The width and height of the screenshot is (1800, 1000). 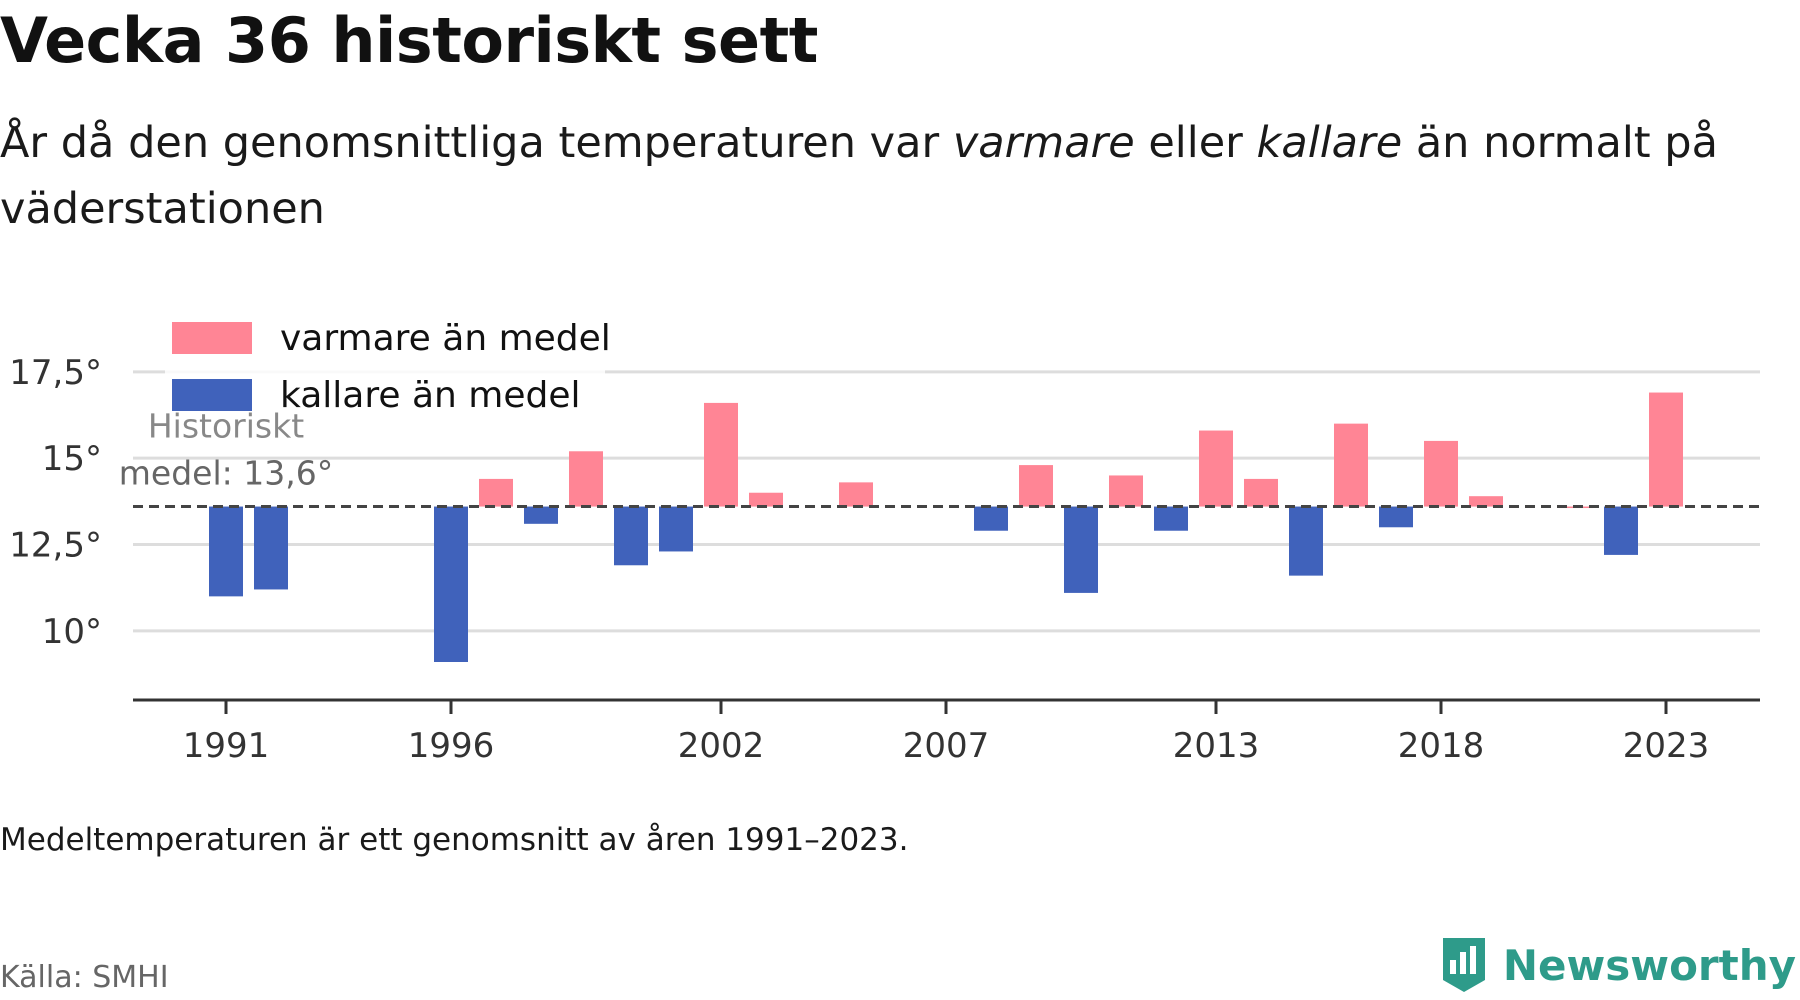 I want to click on x-tick-label: 2007, so click(x=946, y=746).